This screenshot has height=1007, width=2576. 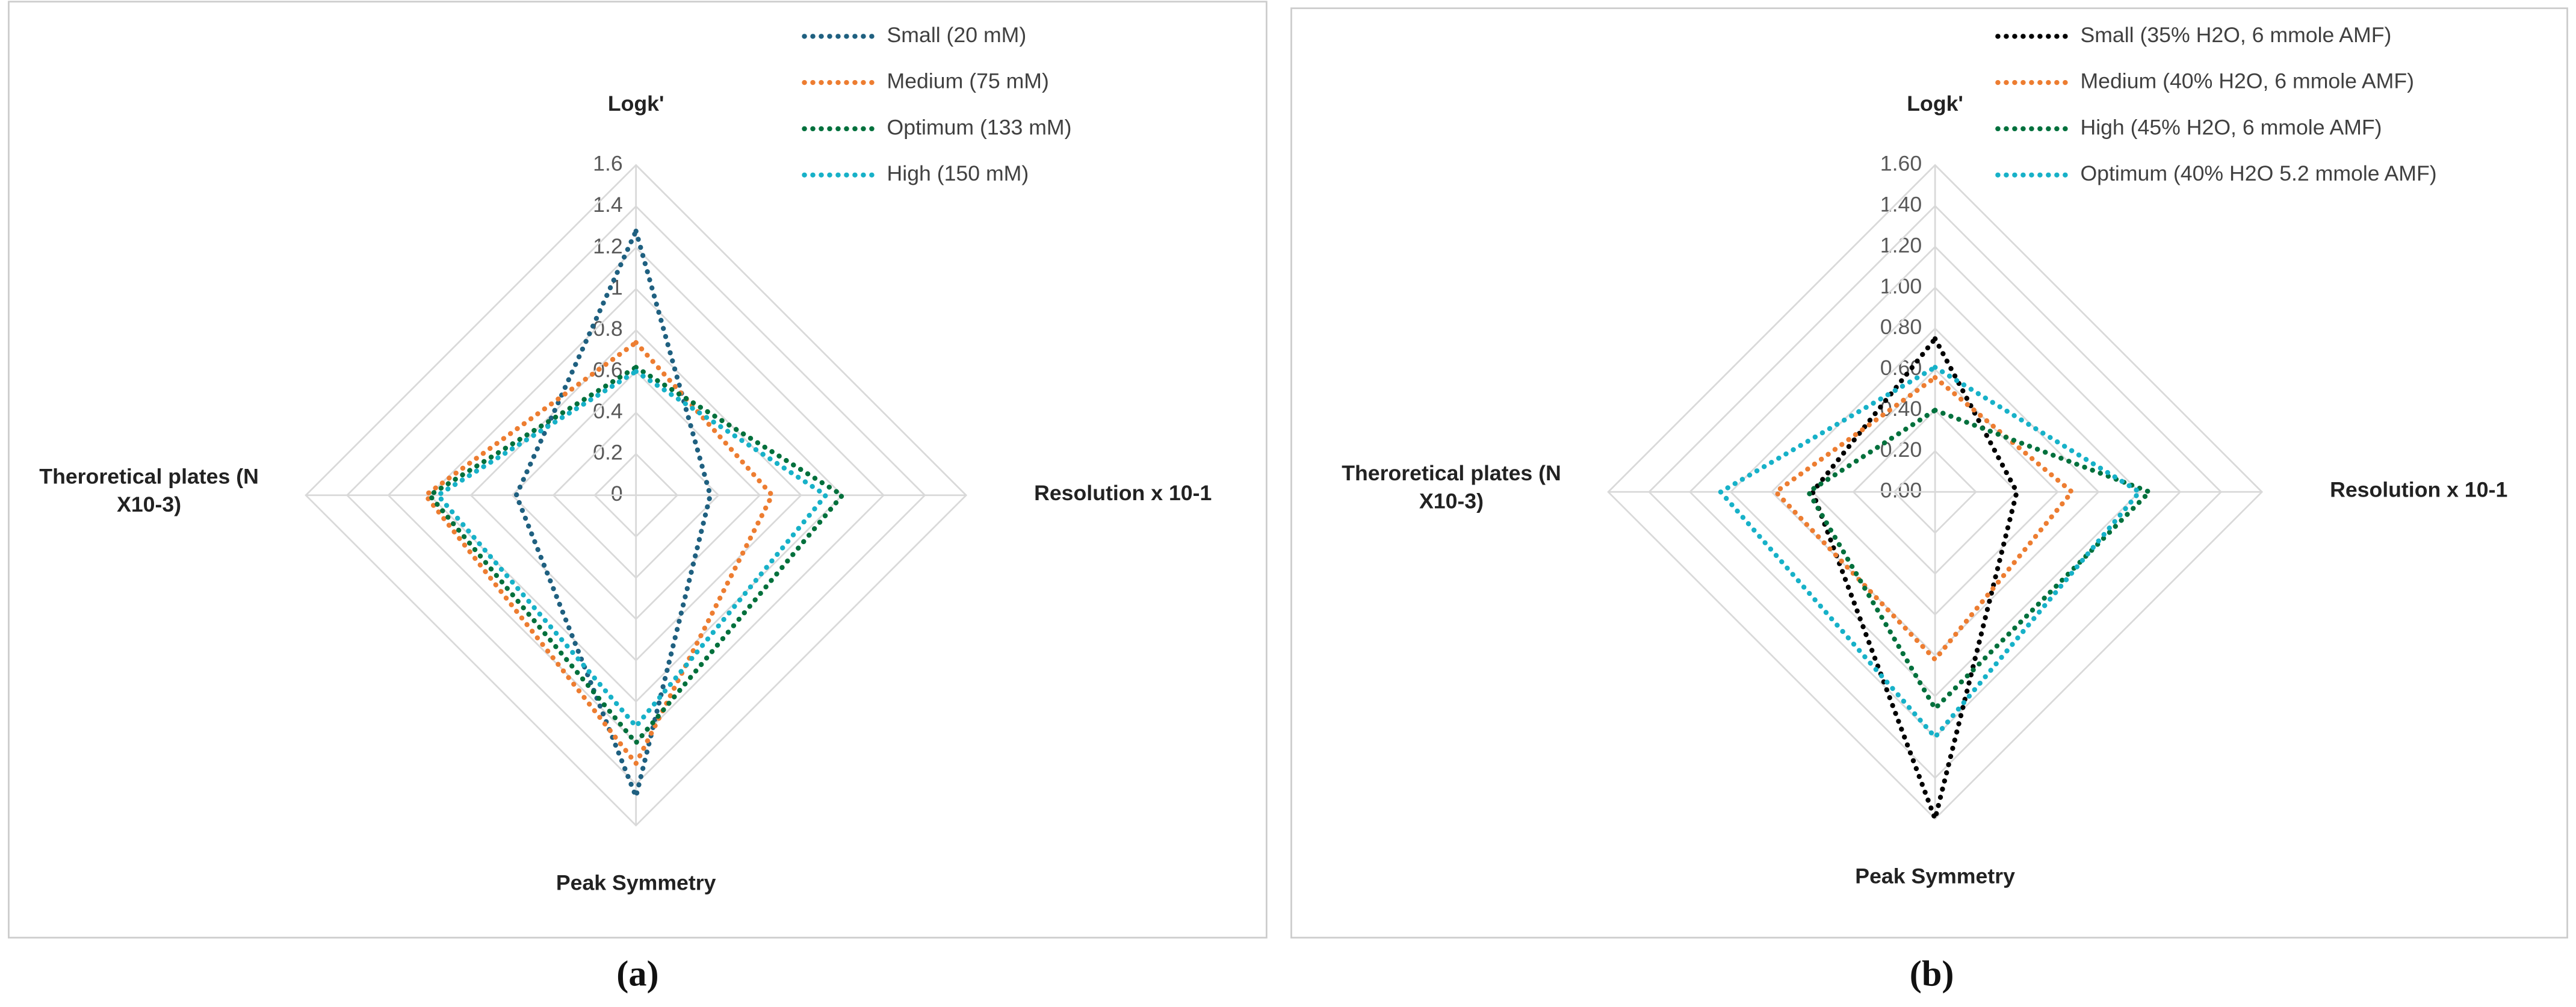 I want to click on r-tick-label: 1.60, so click(x=1901, y=164).